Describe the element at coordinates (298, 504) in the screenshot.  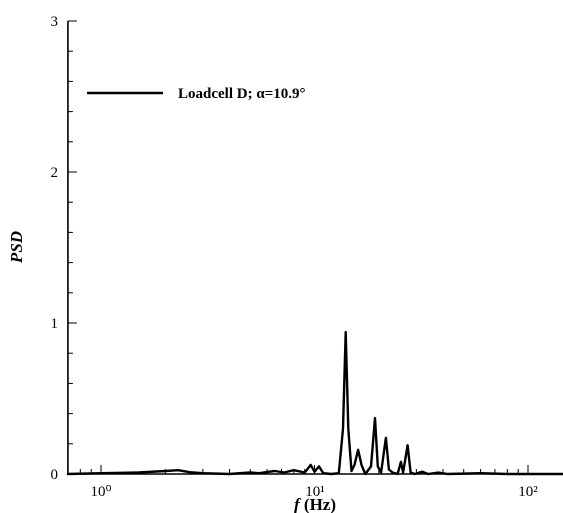
I see `x-axis-label-var: f` at that location.